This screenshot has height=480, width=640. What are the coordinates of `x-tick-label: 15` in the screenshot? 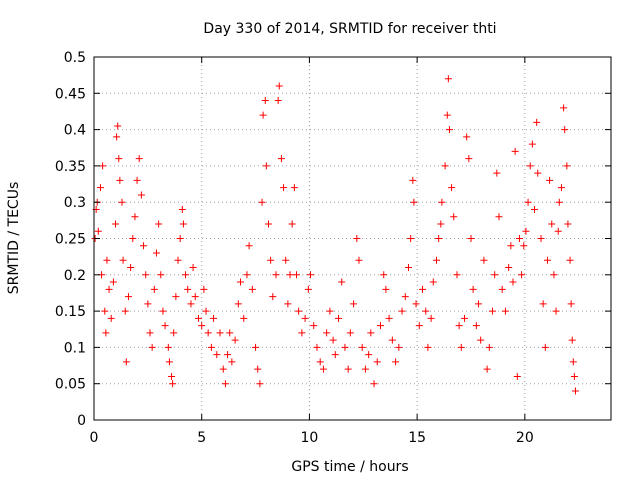 It's located at (417, 438).